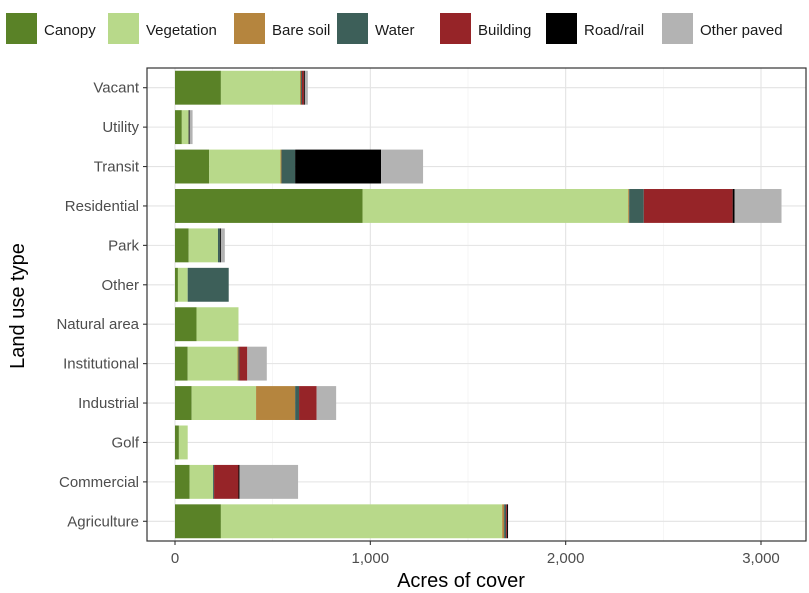 The height and width of the screenshot is (593, 809). I want to click on bar-segment-agriculture-bare-soil, so click(503, 521).